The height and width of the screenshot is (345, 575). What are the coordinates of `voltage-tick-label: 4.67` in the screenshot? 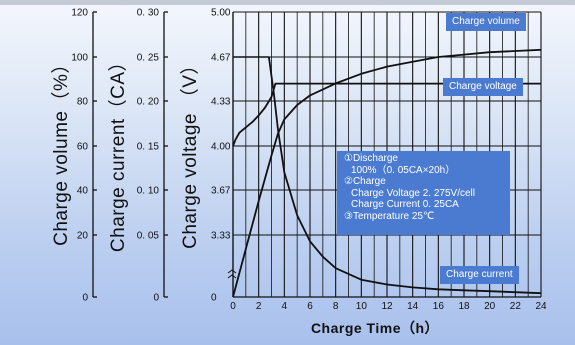 It's located at (221, 58).